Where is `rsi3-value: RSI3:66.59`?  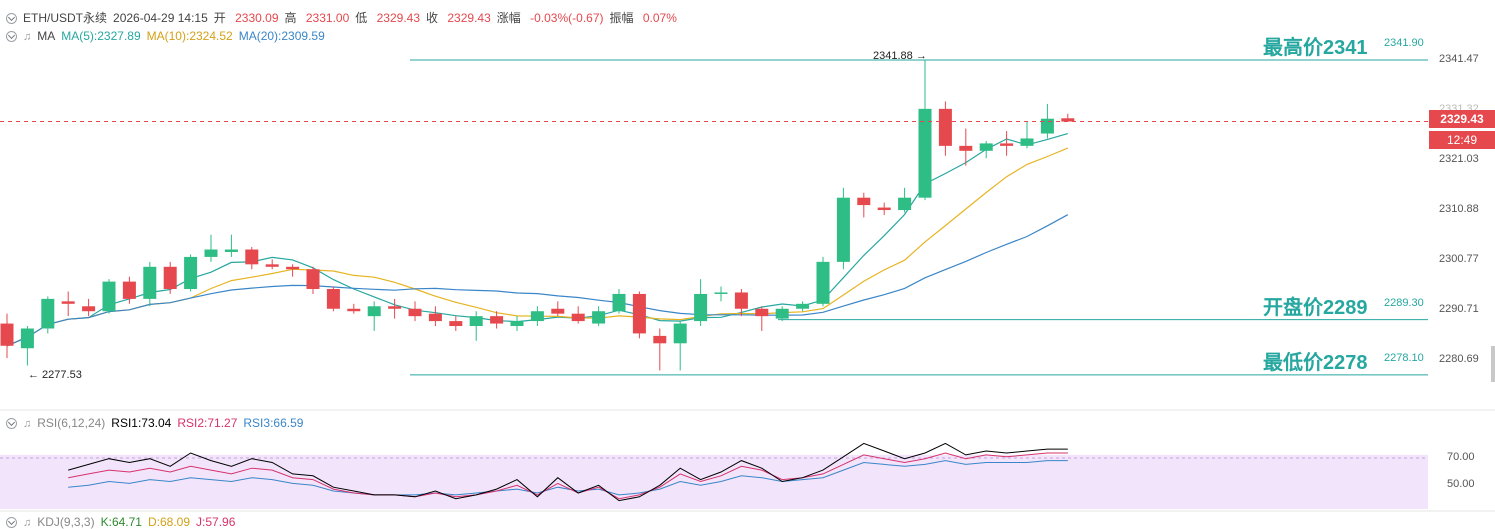
rsi3-value: RSI3:66.59 is located at coordinates (273, 423).